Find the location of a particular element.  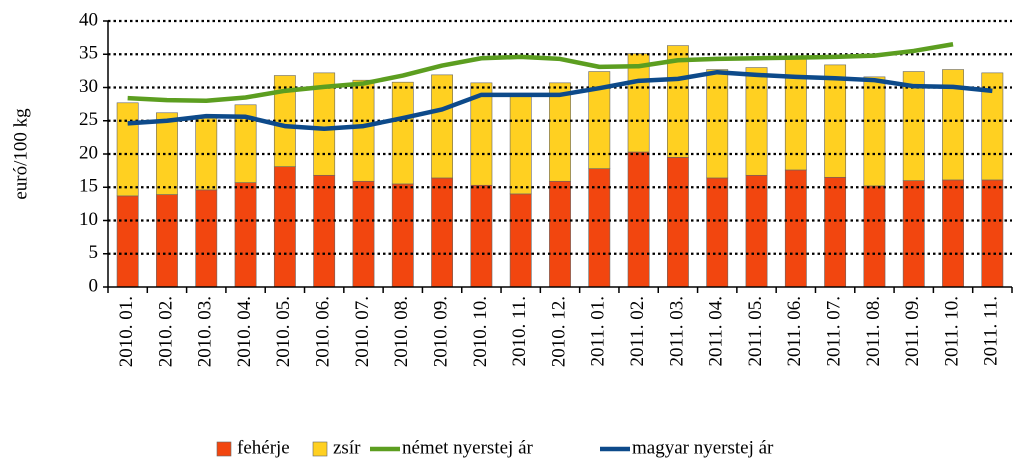

x-tick-label: 2011. 03. is located at coordinates (676, 331).